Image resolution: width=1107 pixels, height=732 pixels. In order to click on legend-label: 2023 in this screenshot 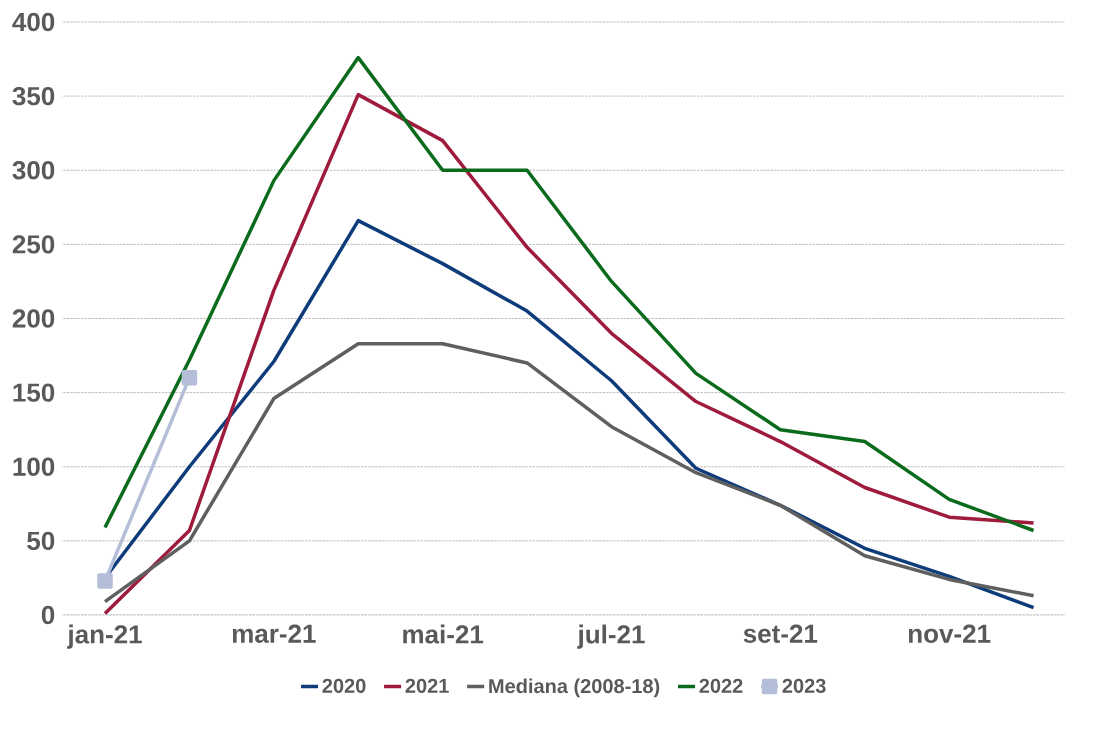, I will do `click(804, 685)`.